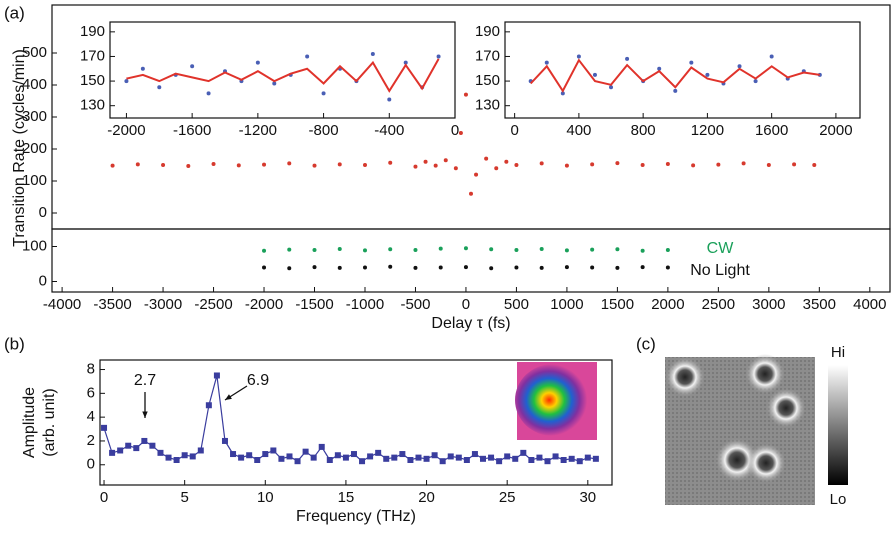 The image size is (893, 533). Describe the element at coordinates (667, 304) in the screenshot. I see `x-tick-label: 2000` at that location.